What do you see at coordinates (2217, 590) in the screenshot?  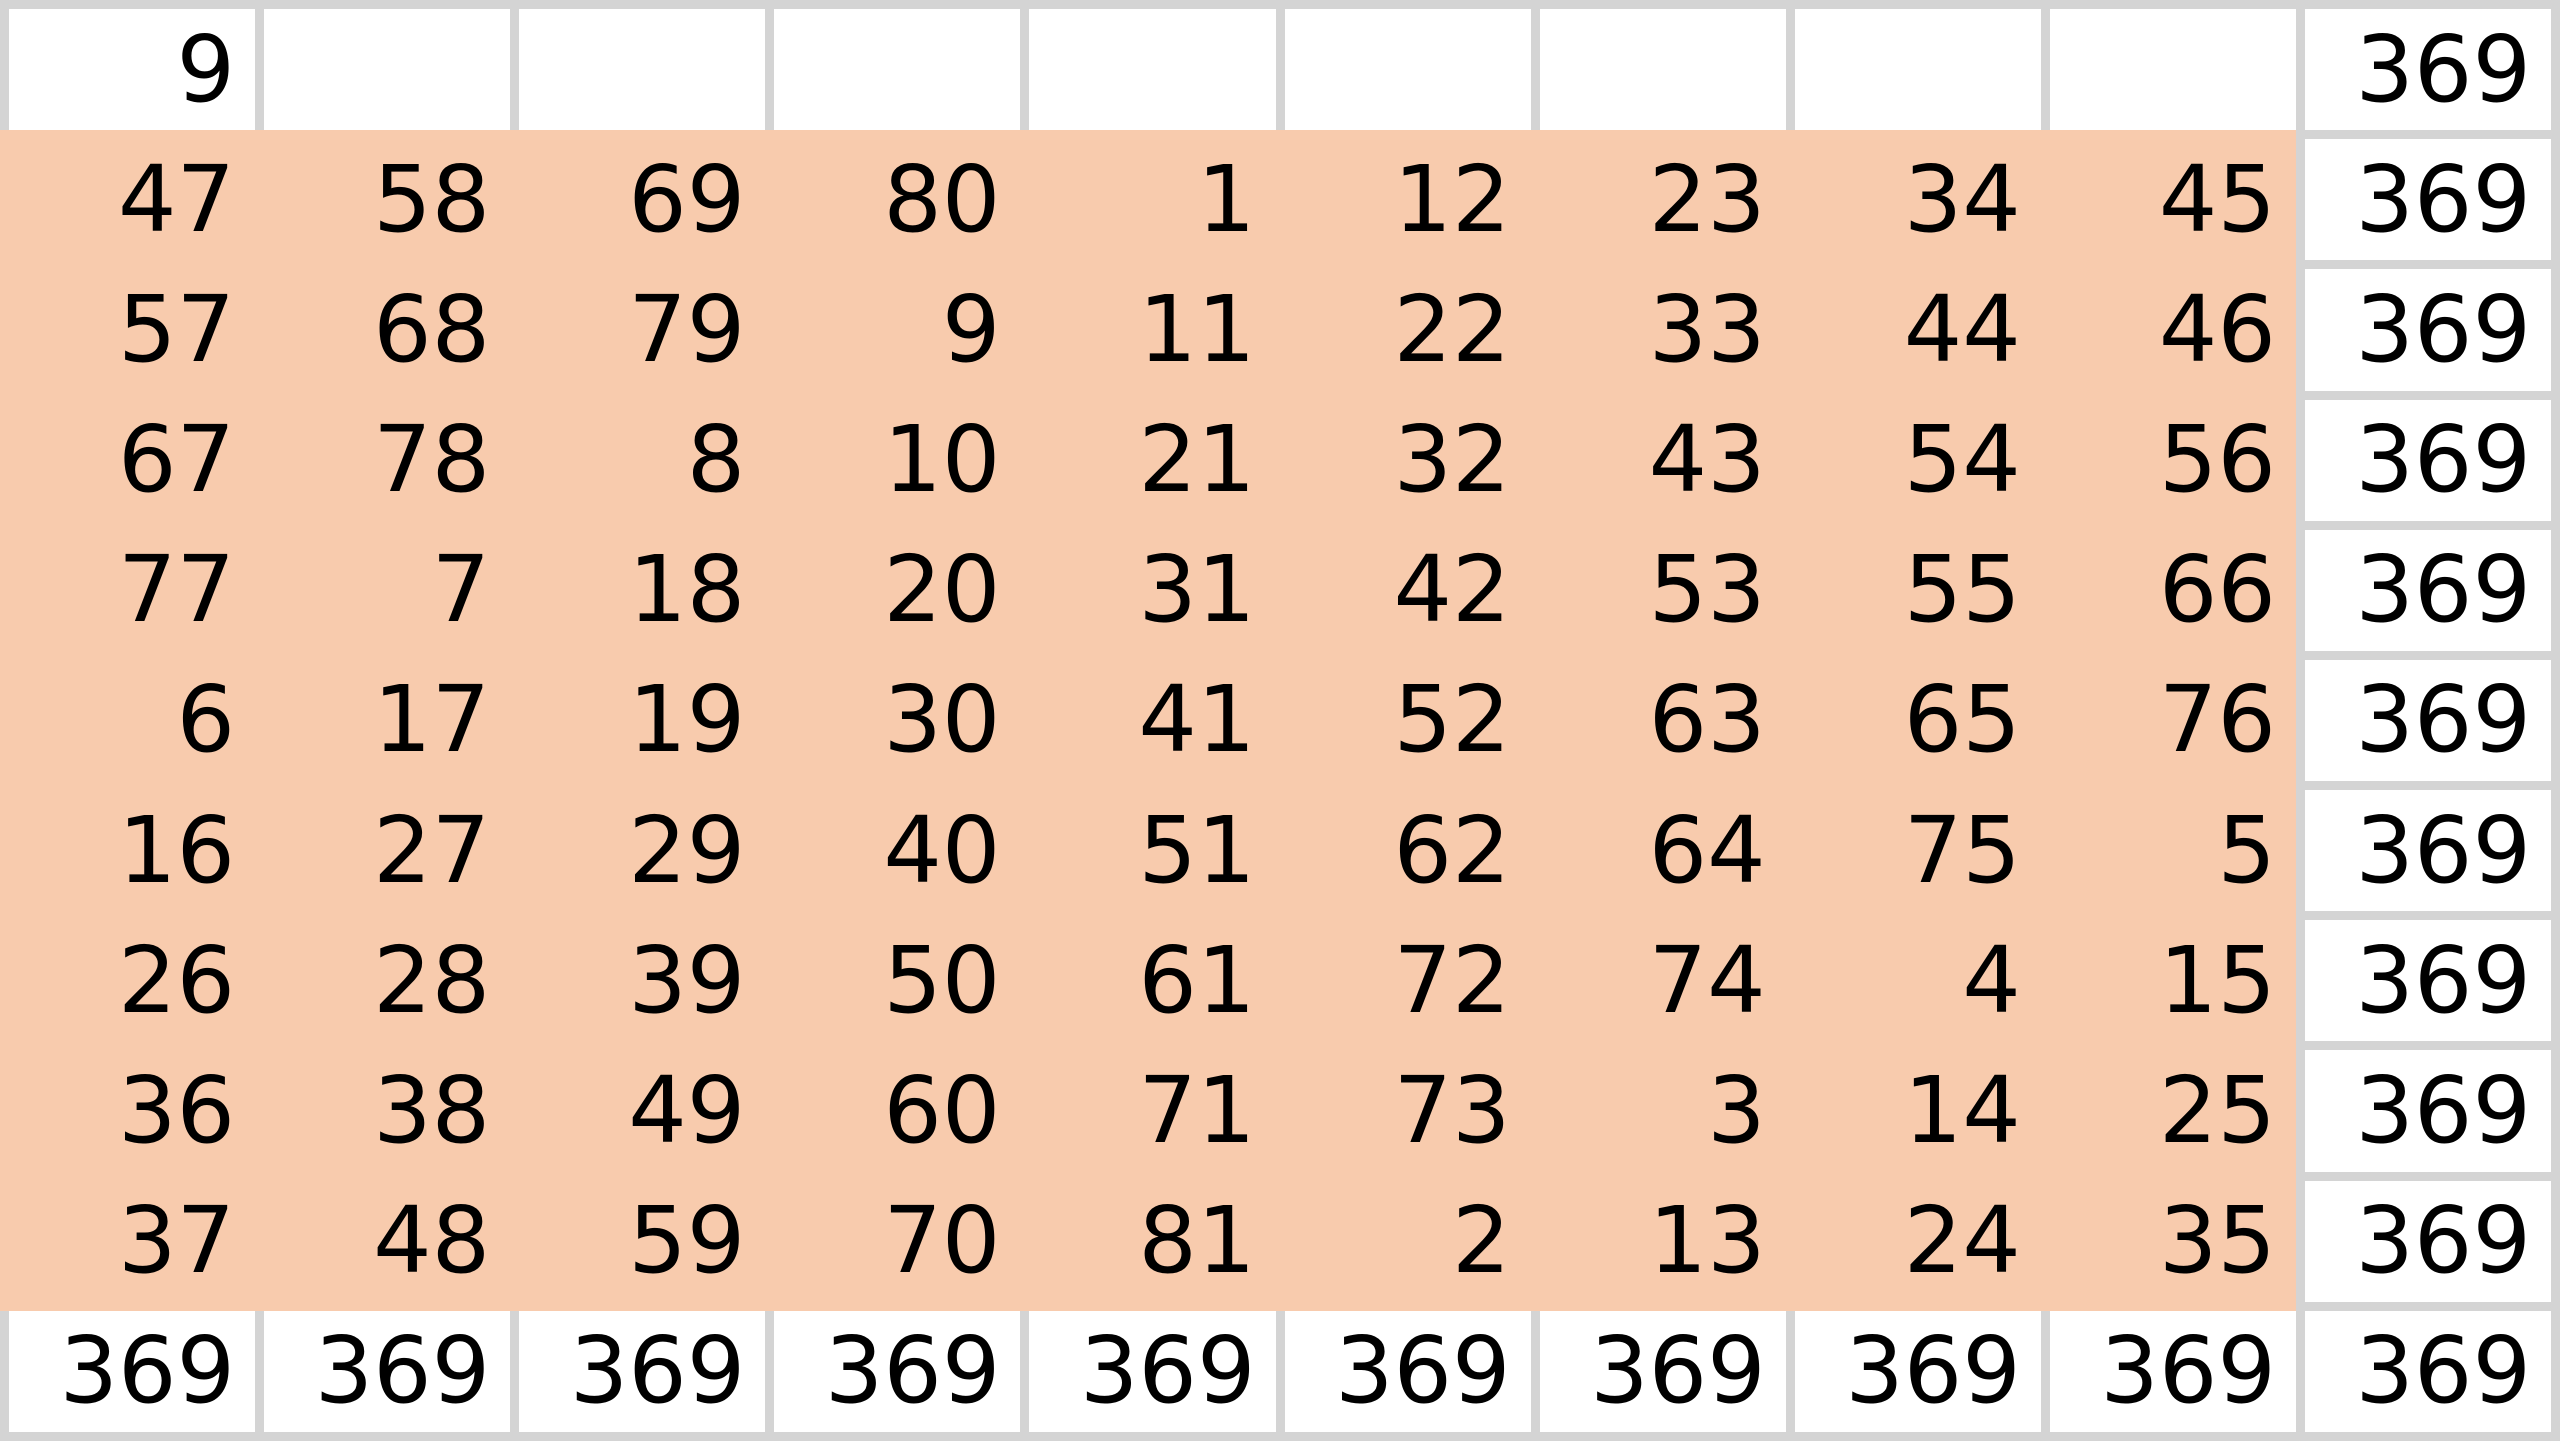 I see `cell-r5-c9: 66` at bounding box center [2217, 590].